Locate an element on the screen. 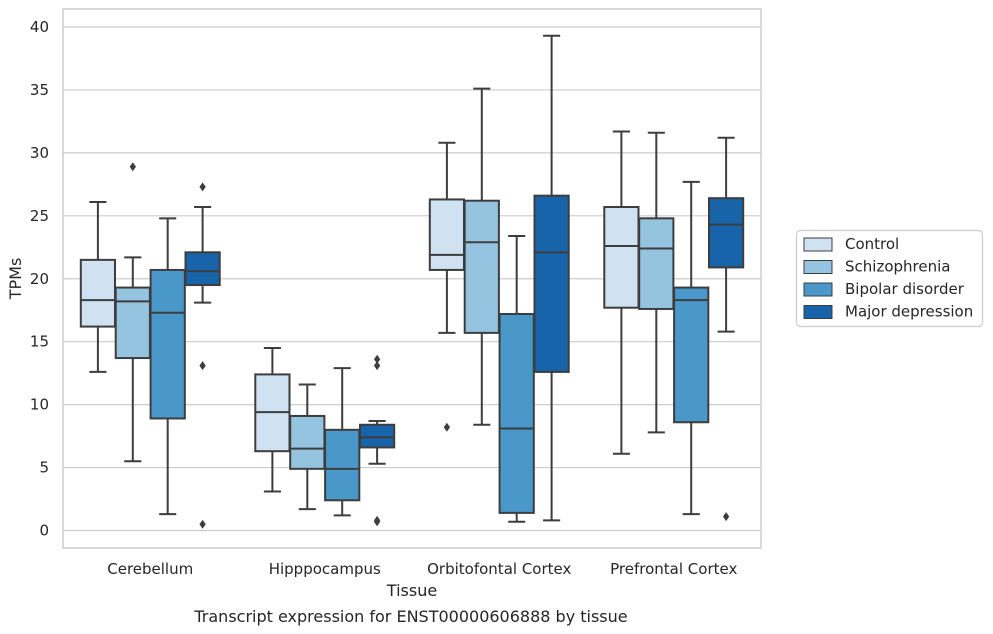 This screenshot has height=634, width=993. y-tick-label: 25 is located at coordinates (39, 216).